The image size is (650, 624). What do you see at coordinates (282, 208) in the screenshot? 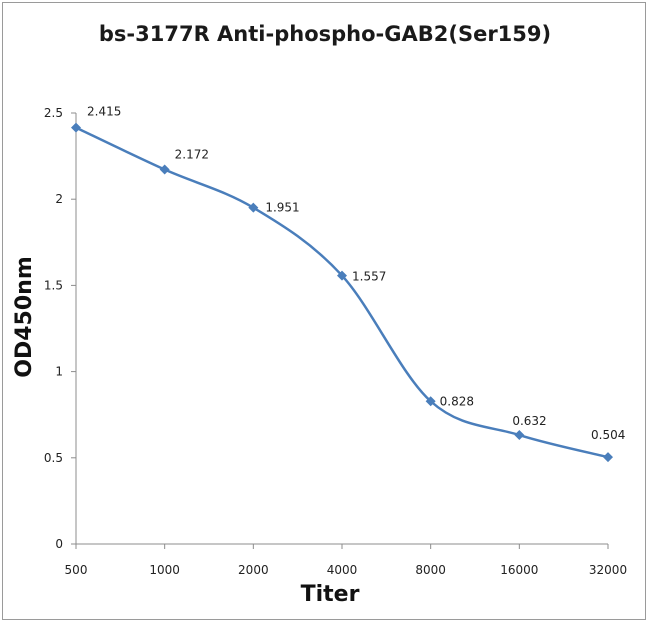
I see `data-label: 1.951` at bounding box center [282, 208].